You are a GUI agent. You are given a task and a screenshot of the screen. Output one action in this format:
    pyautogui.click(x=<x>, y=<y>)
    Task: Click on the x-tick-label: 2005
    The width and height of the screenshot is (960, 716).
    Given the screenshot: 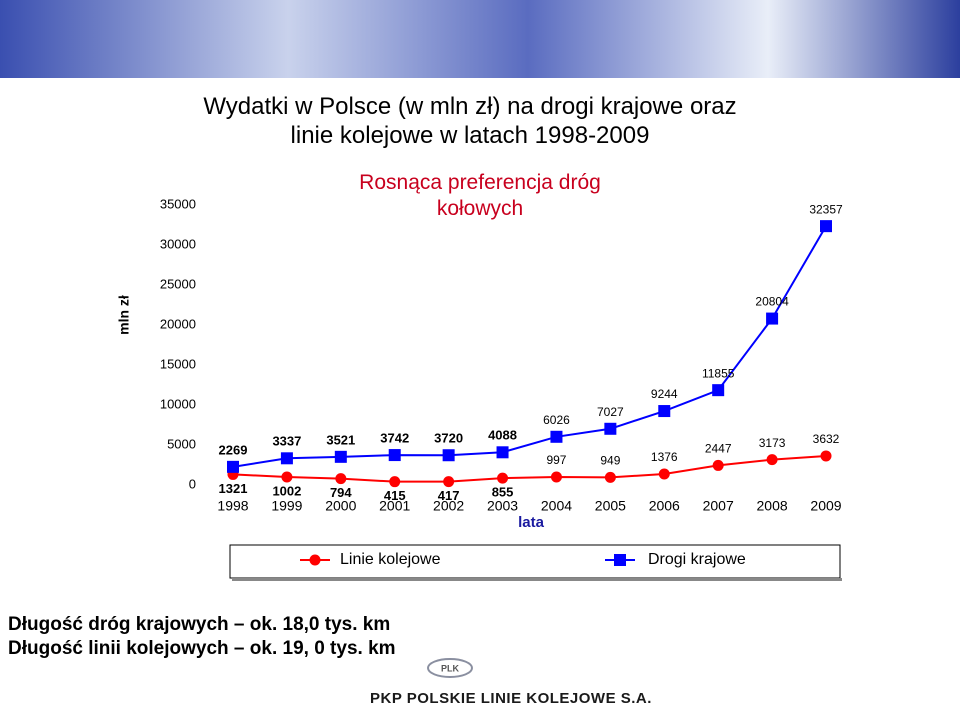 What is the action you would take?
    pyautogui.click(x=610, y=506)
    